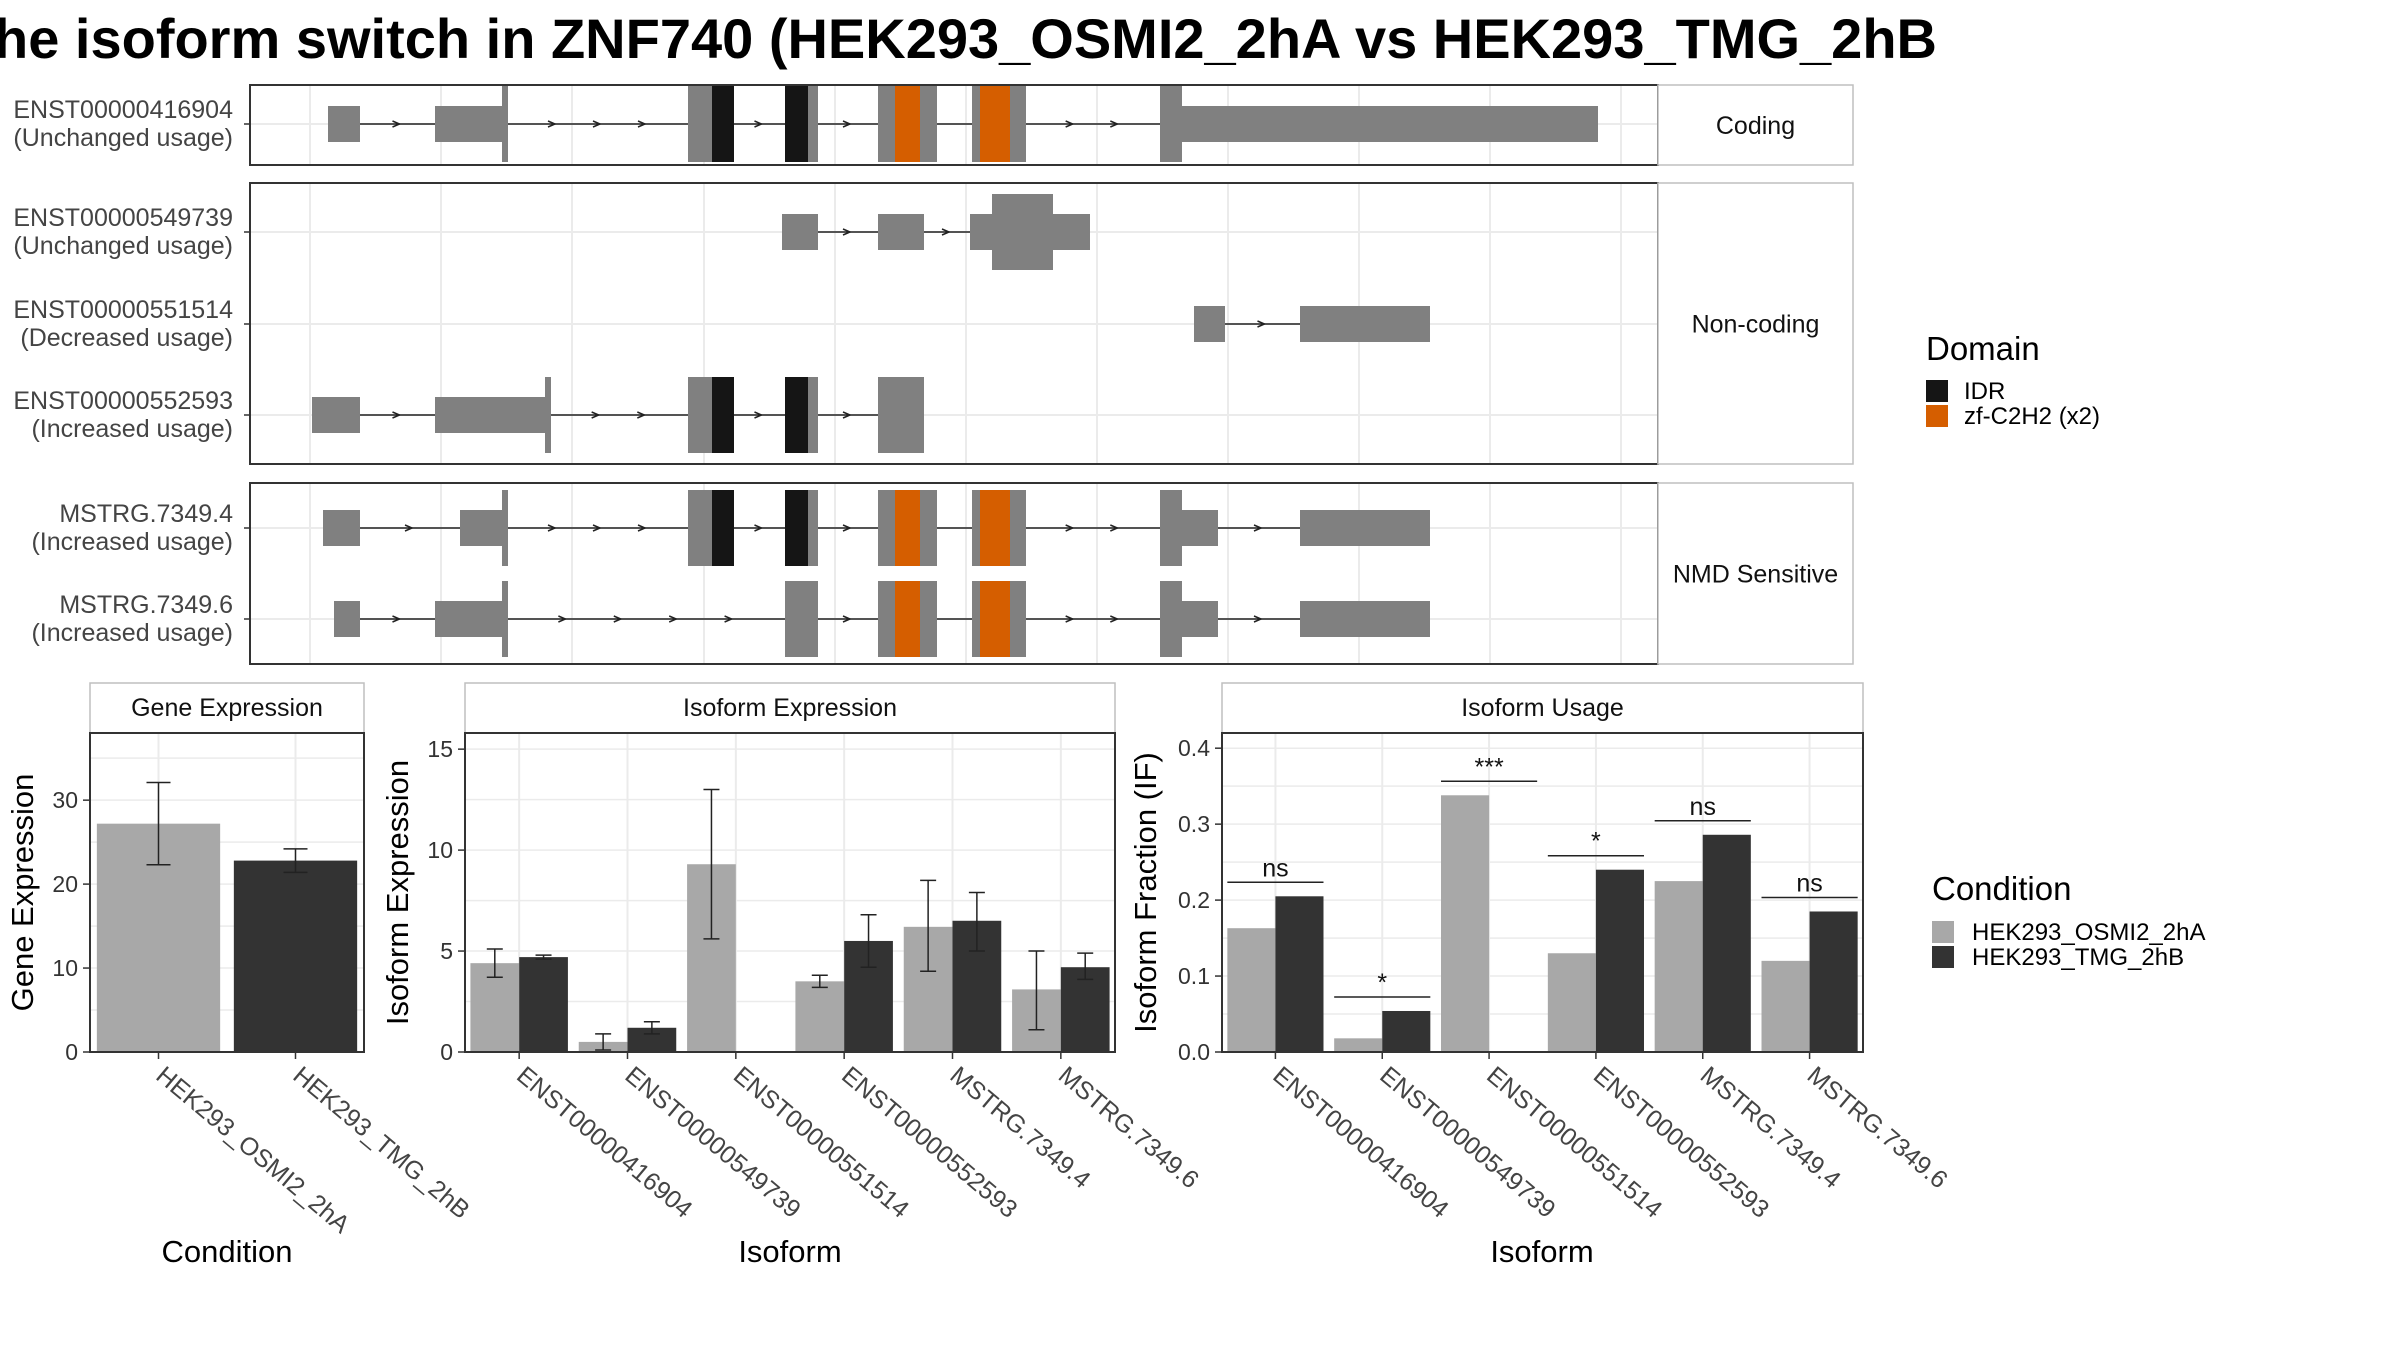 This screenshot has width=2400, height=1350. I want to click on panel-title: Isoform Usage, so click(1542, 708).